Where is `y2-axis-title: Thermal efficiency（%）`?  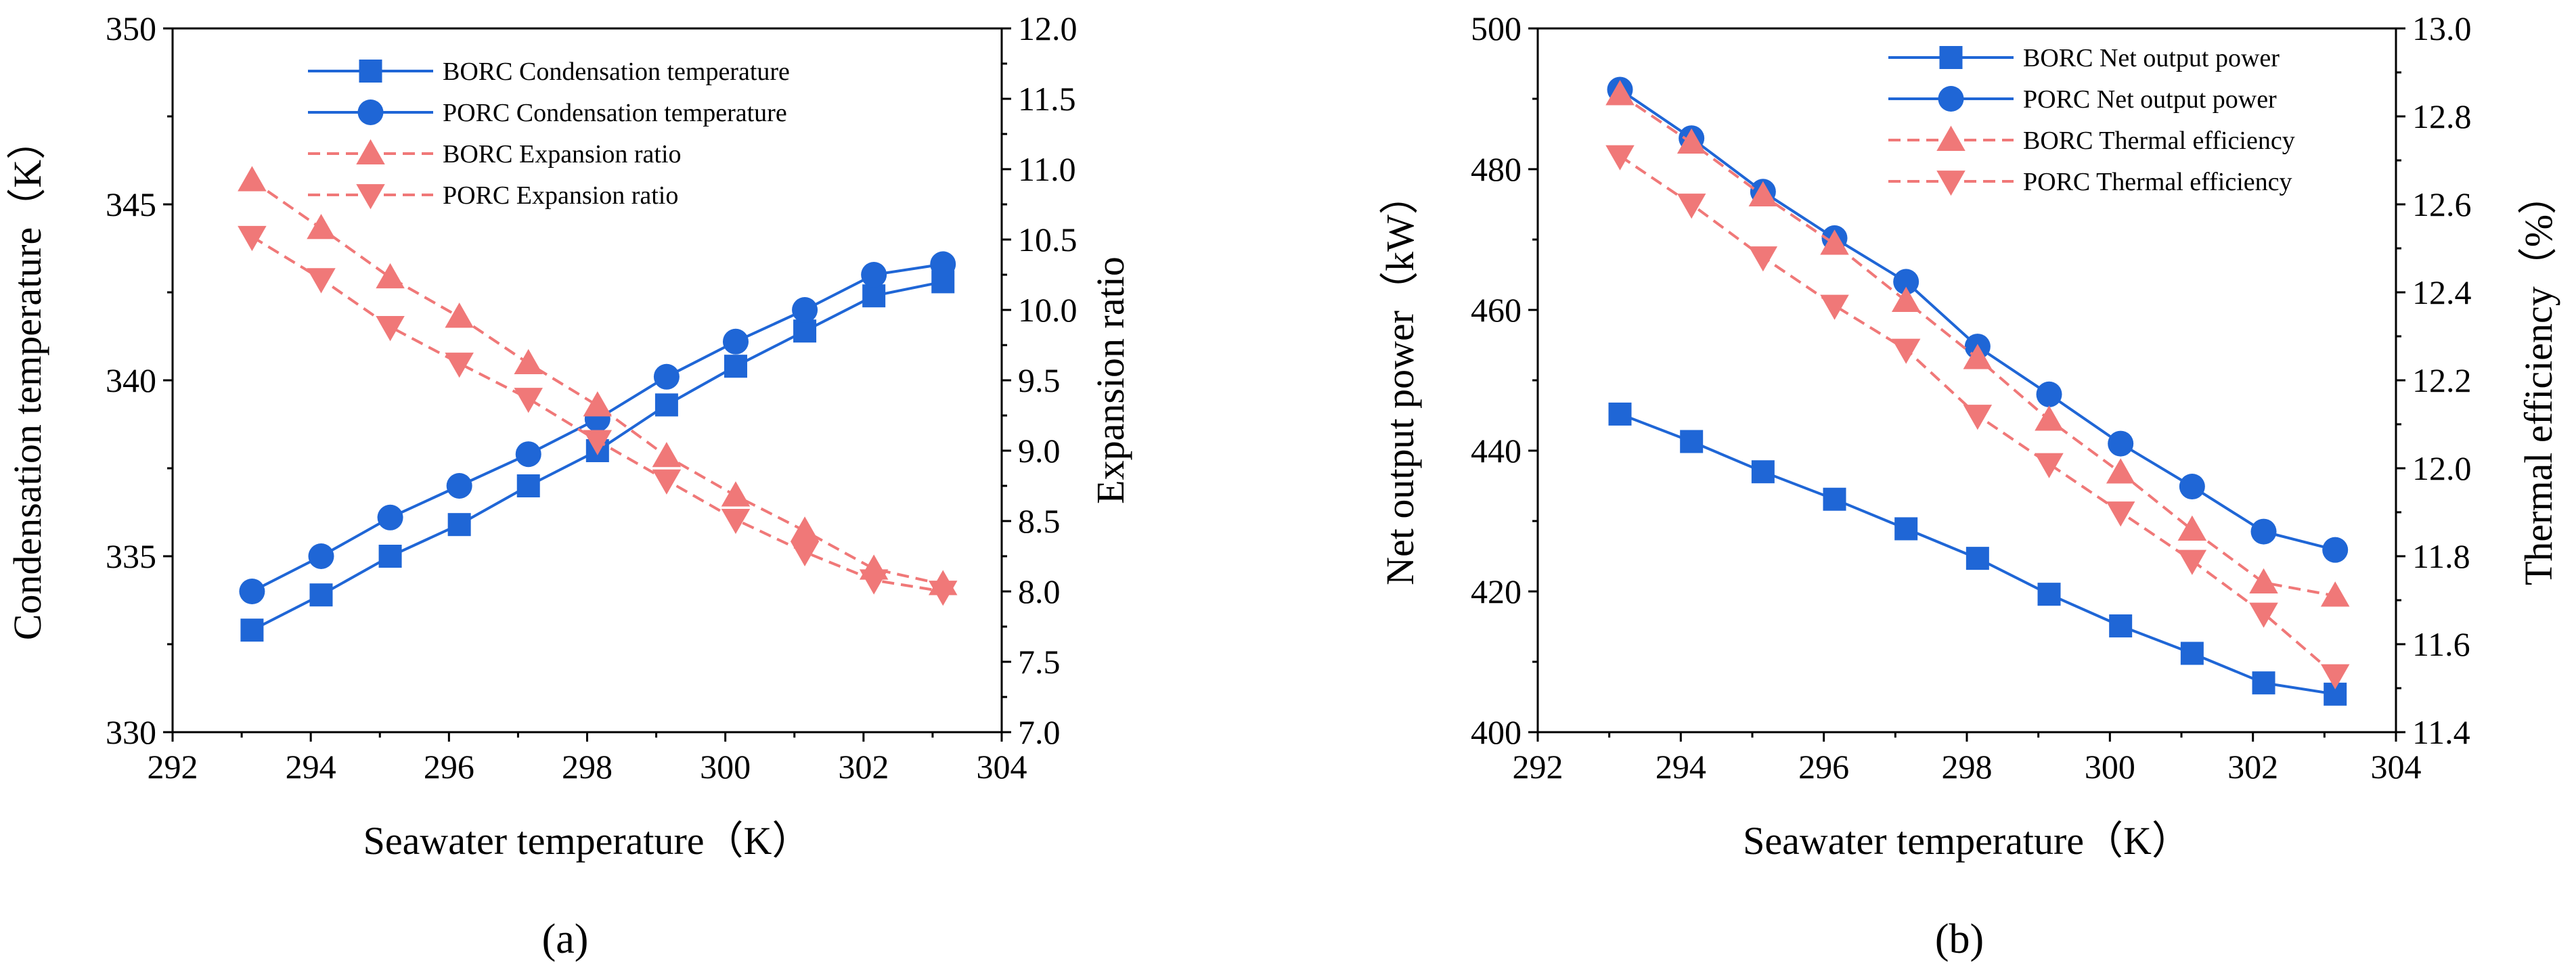 y2-axis-title: Thermal efficiency（%） is located at coordinates (2538, 380).